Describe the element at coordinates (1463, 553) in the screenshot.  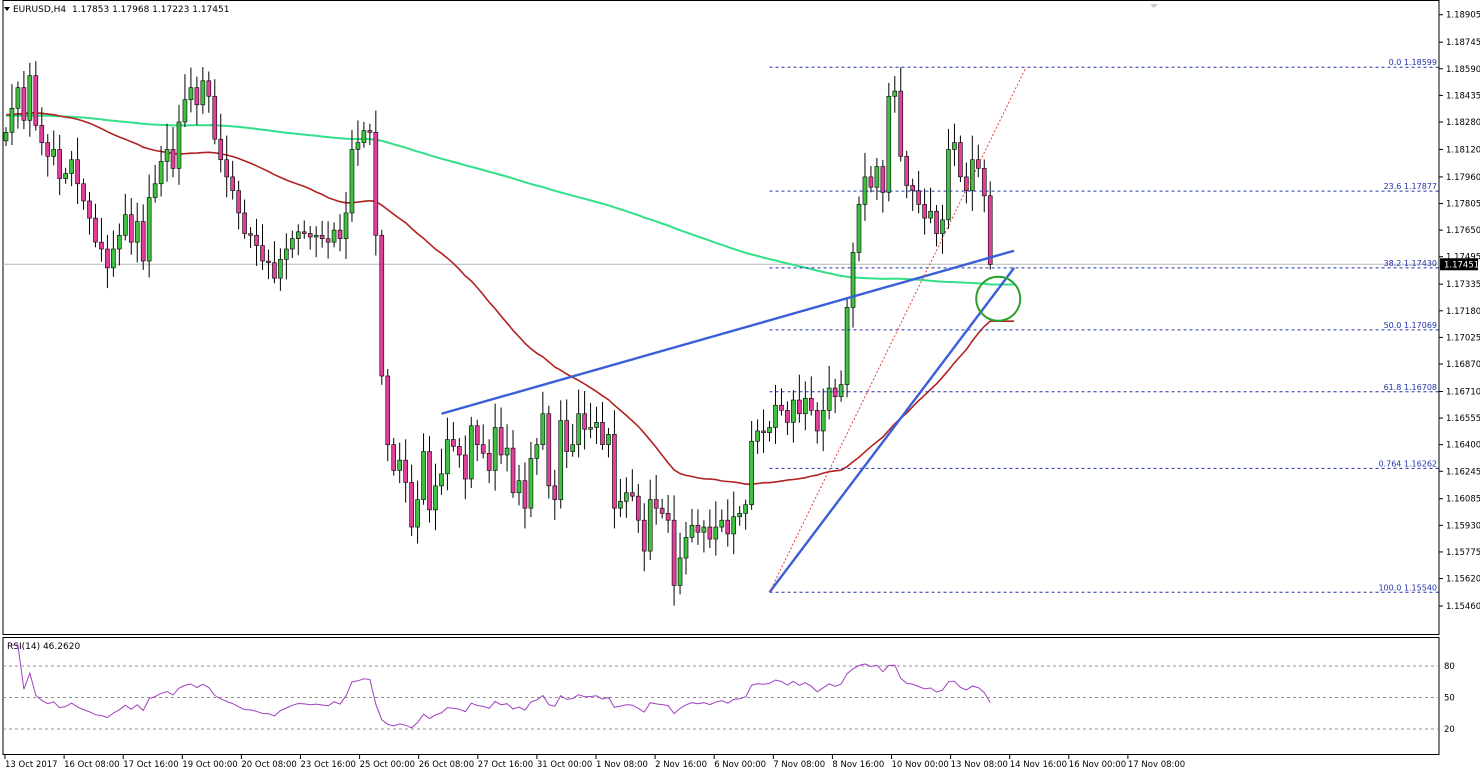
I see `y-tick-label: 1.15775` at that location.